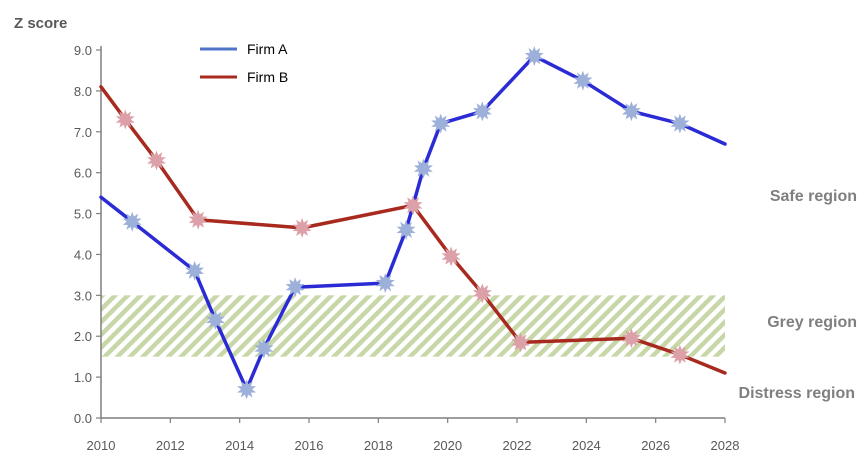 Image resolution: width=865 pixels, height=466 pixels. Describe the element at coordinates (170, 445) in the screenshot. I see `x-tick-label: 2012` at that location.